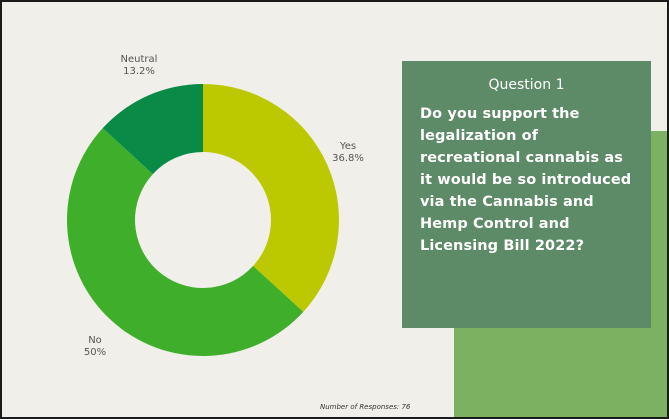 The width and height of the screenshot is (669, 419). I want to click on slice-label-yes: Yes, so click(347, 146).